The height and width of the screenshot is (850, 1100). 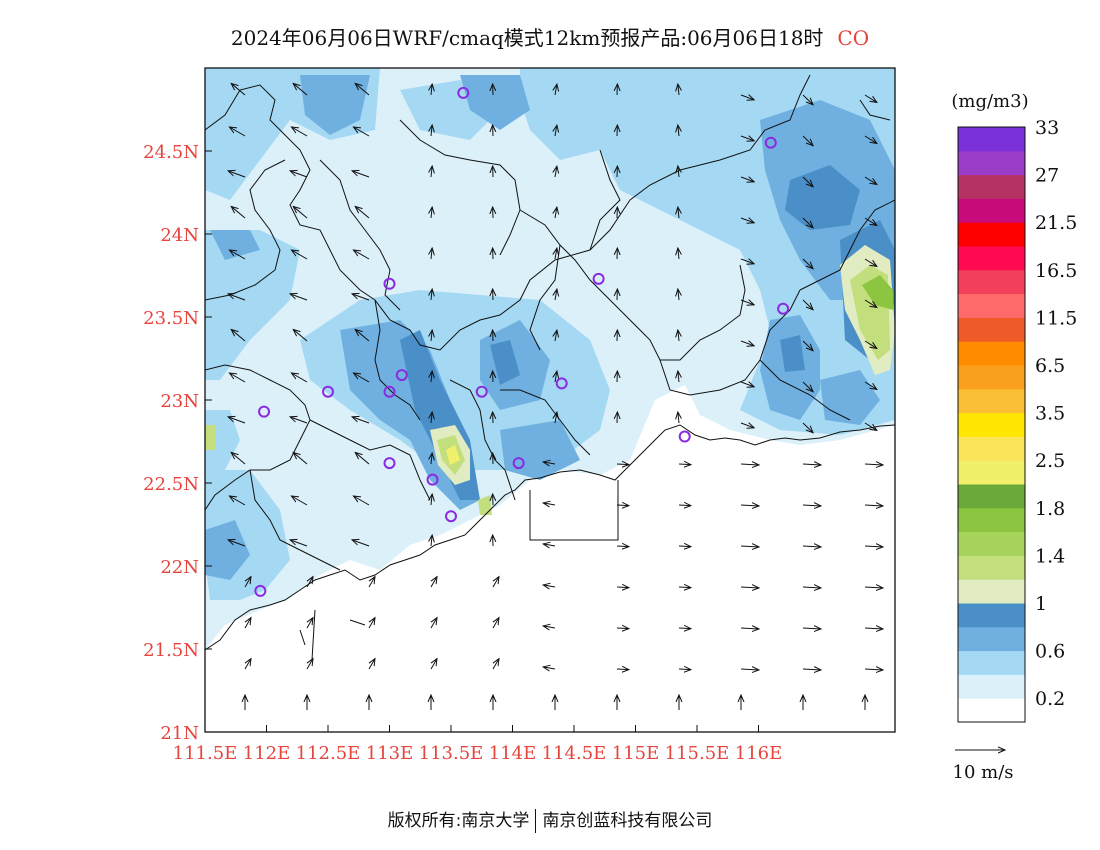 I want to click on copyright-footer: 版权所有:南京大学 南京创蓝科技有限公司, so click(x=550, y=819).